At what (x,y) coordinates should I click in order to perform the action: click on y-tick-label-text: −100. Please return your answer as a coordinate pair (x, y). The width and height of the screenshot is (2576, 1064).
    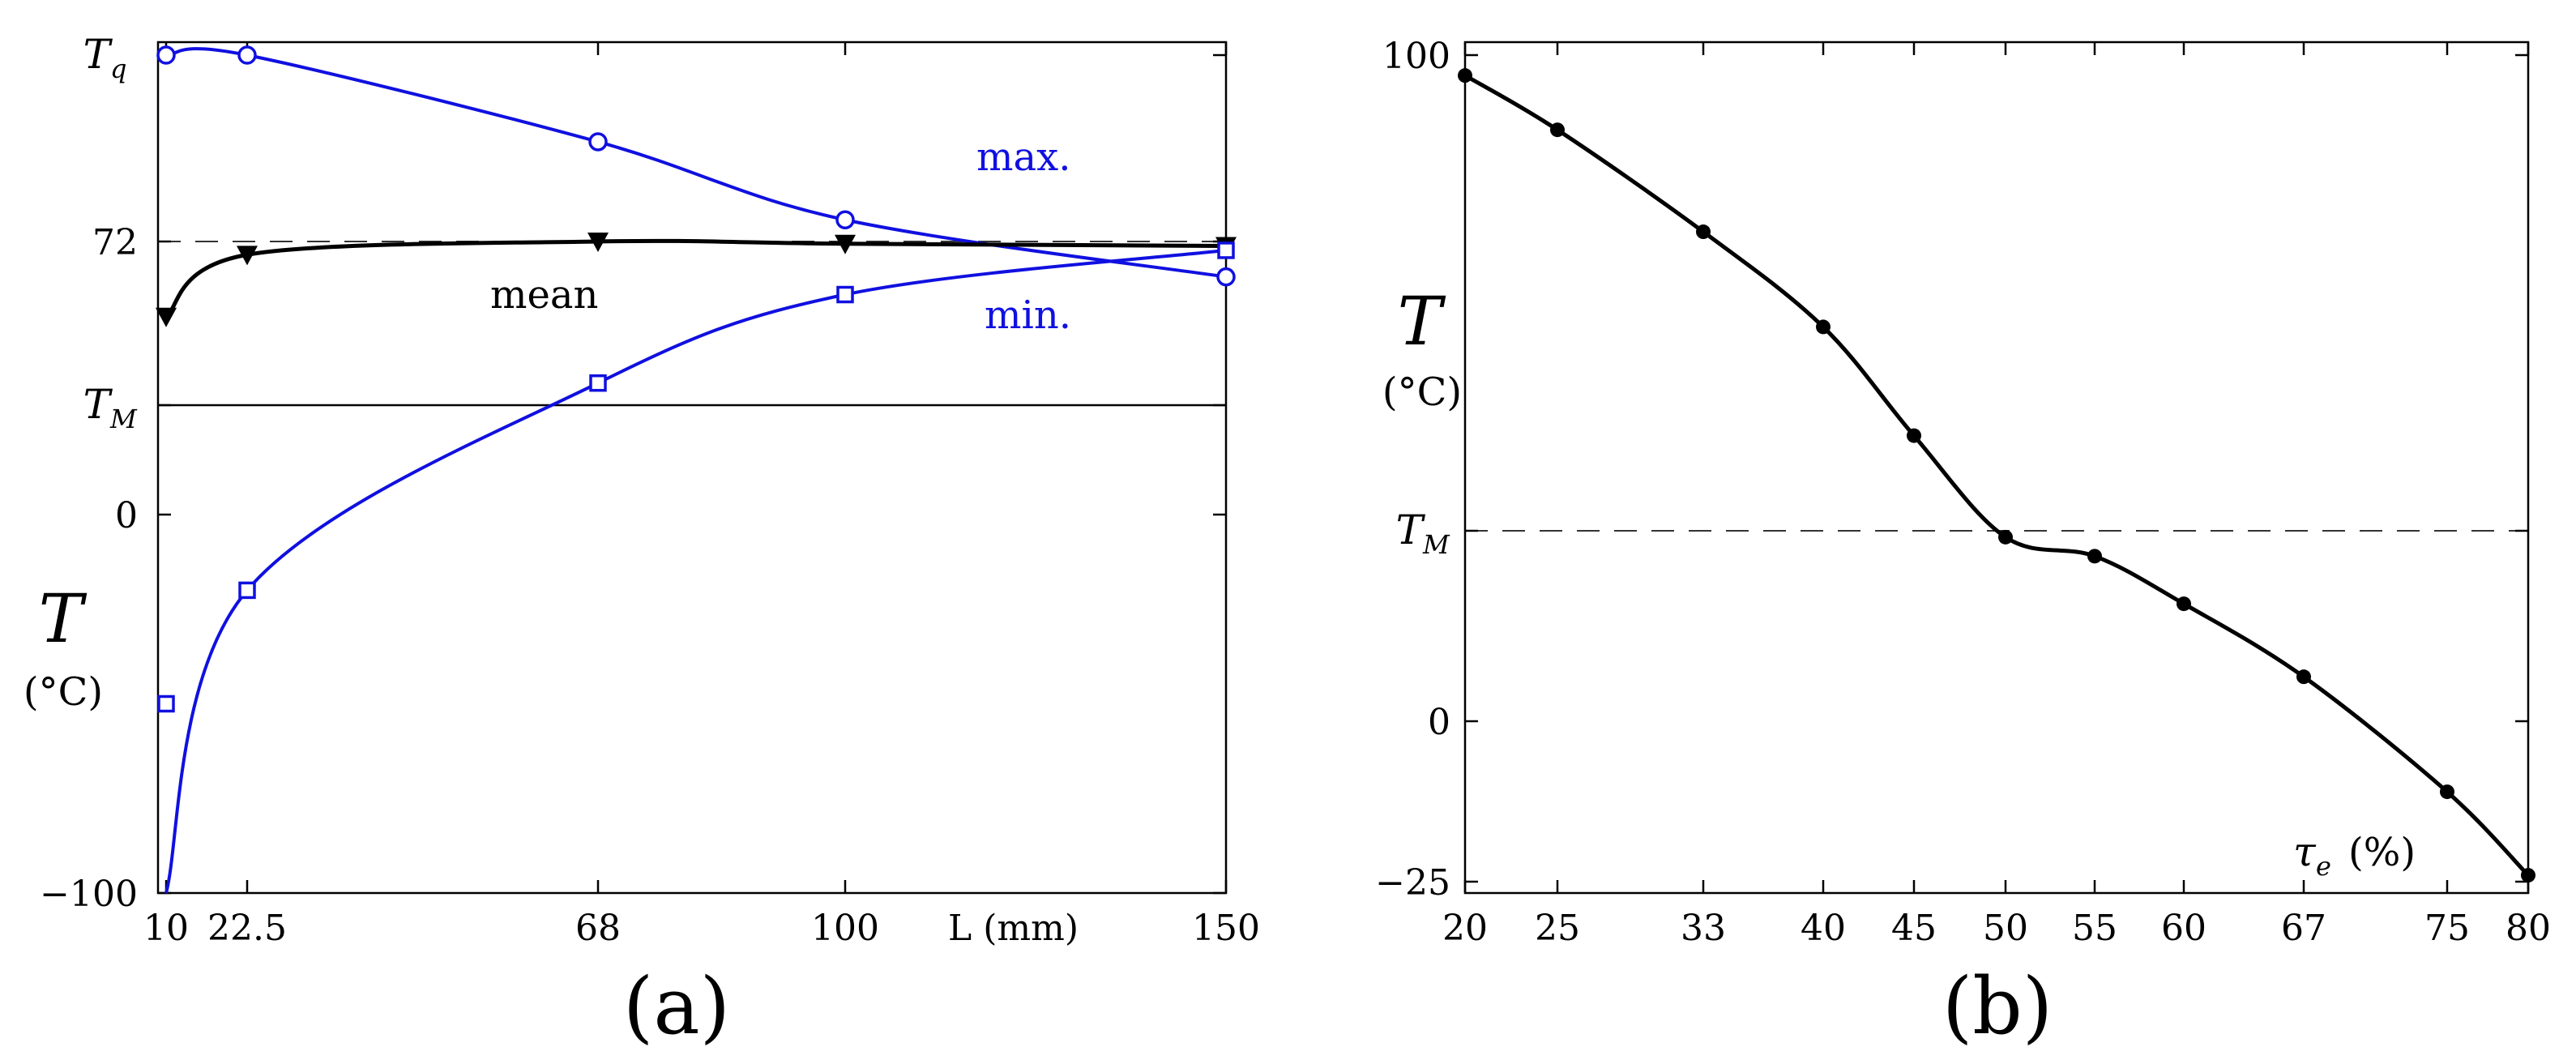
    Looking at the image, I should click on (89, 894).